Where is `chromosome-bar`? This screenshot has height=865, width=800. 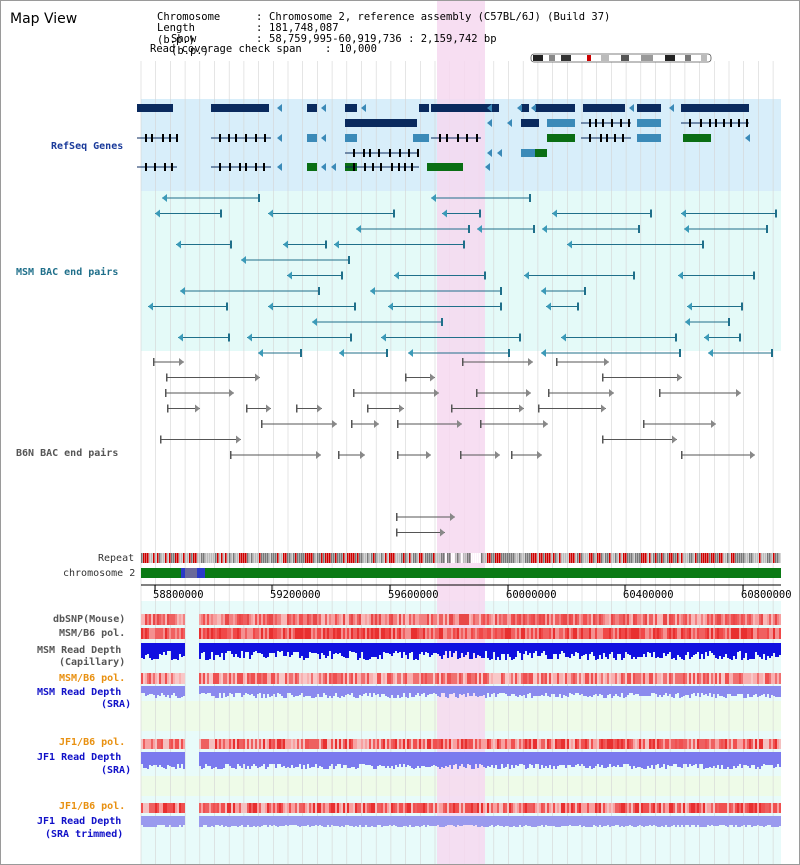 chromosome-bar is located at coordinates (461, 573).